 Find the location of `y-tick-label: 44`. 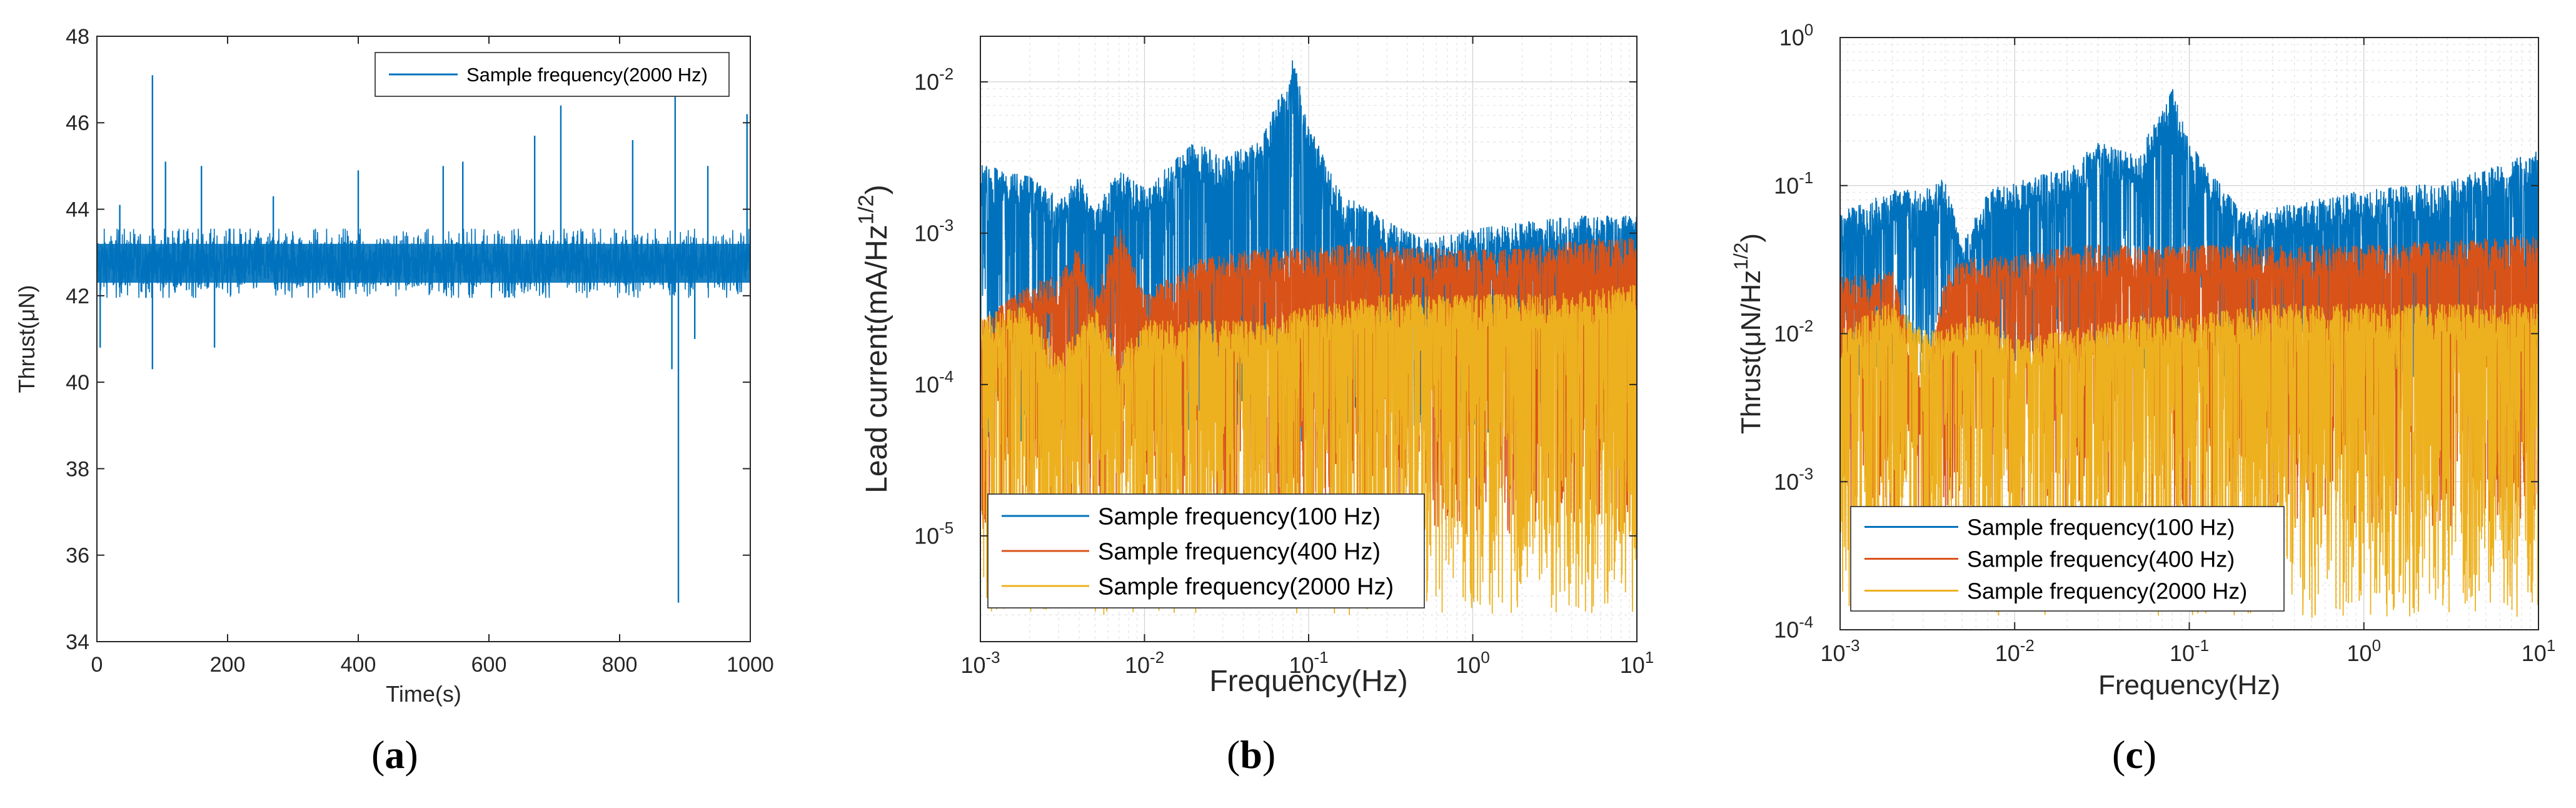

y-tick-label: 44 is located at coordinates (77, 209).